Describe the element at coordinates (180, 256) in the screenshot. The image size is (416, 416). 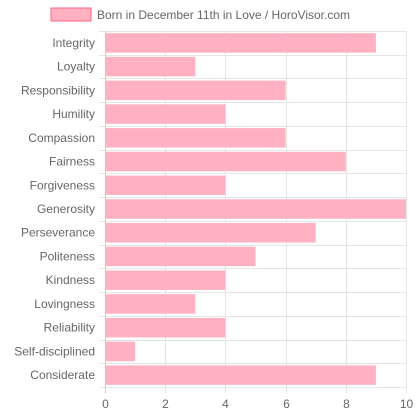
I see `bar-politeness` at that location.